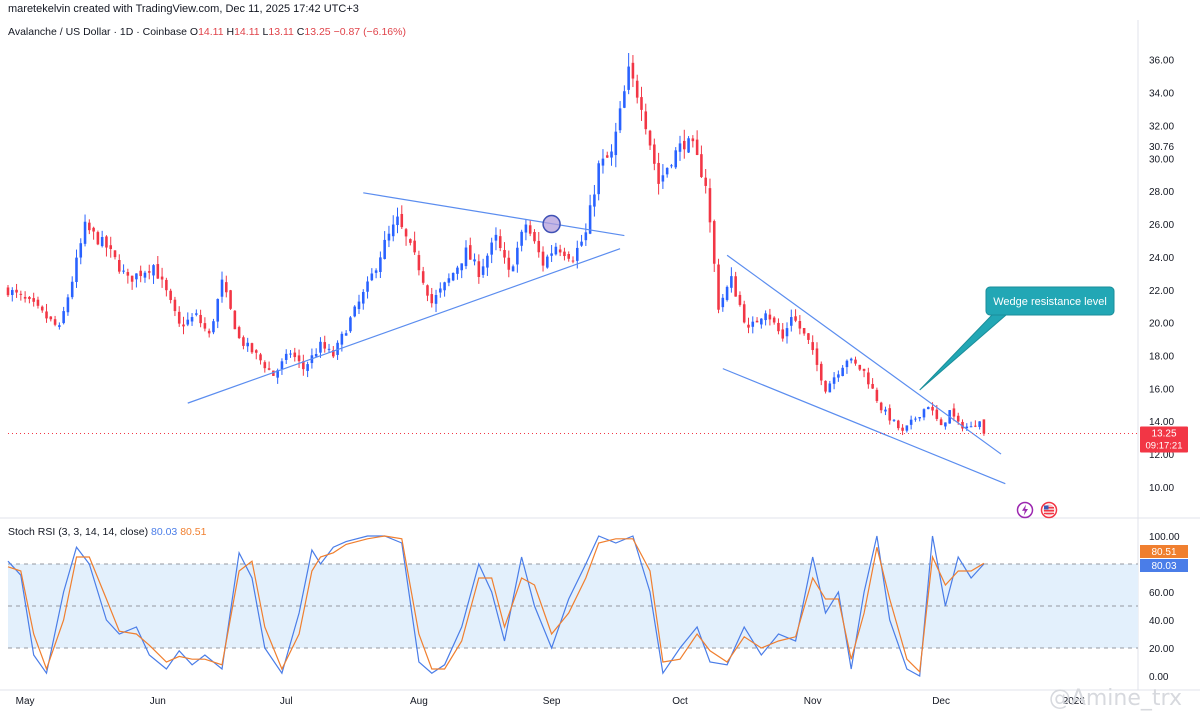 The width and height of the screenshot is (1200, 722). What do you see at coordinates (78, 532) in the screenshot?
I see `stoch-label: Stoch RSI (3, 3, 14, 14, close)` at bounding box center [78, 532].